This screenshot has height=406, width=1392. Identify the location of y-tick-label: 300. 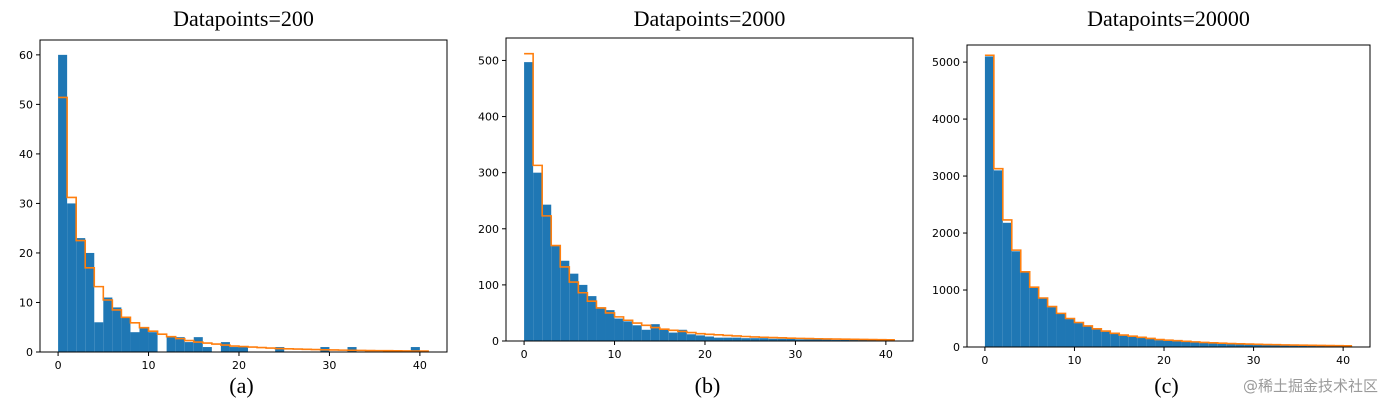
(488, 173).